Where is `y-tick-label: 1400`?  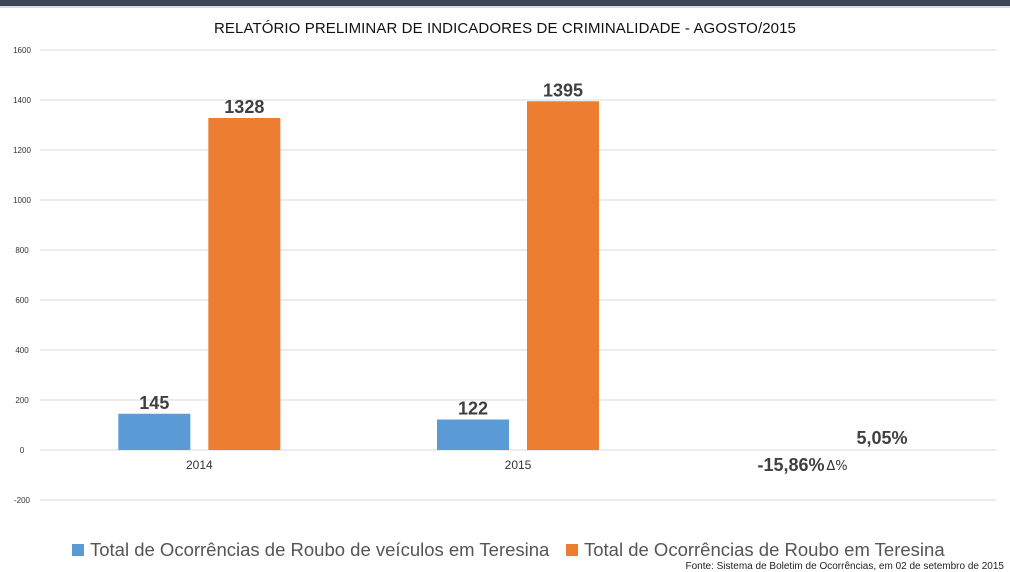 y-tick-label: 1400 is located at coordinates (22, 100).